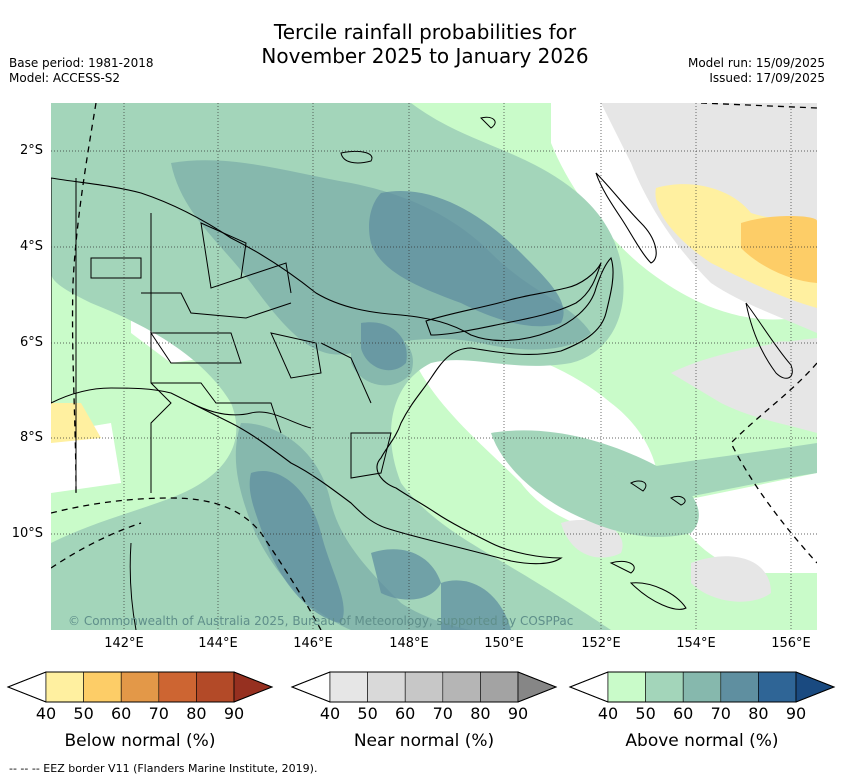 This screenshot has height=781, width=850. What do you see at coordinates (696, 643) in the screenshot?
I see `lon-label: 154°E` at bounding box center [696, 643].